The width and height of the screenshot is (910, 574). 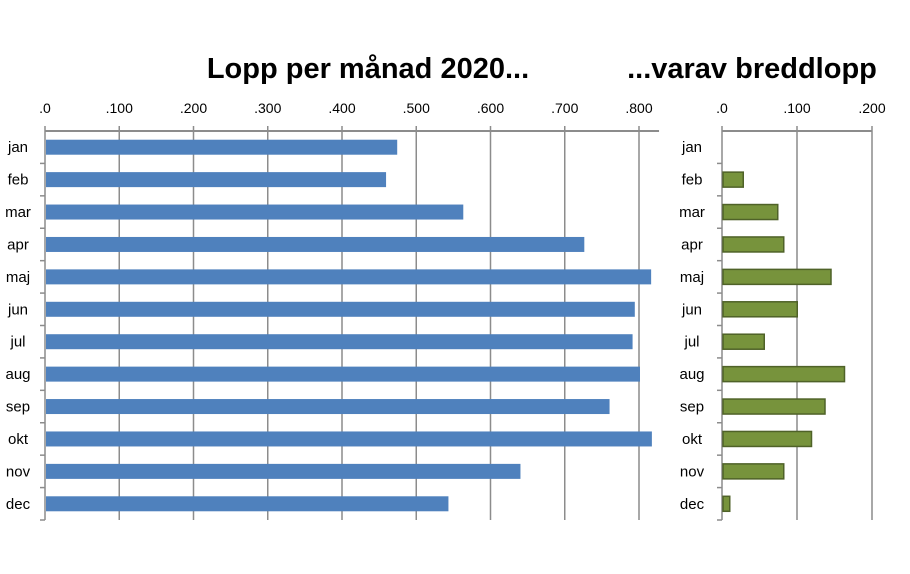 What do you see at coordinates (490, 108) in the screenshot?
I see `tick-label: .600` at bounding box center [490, 108].